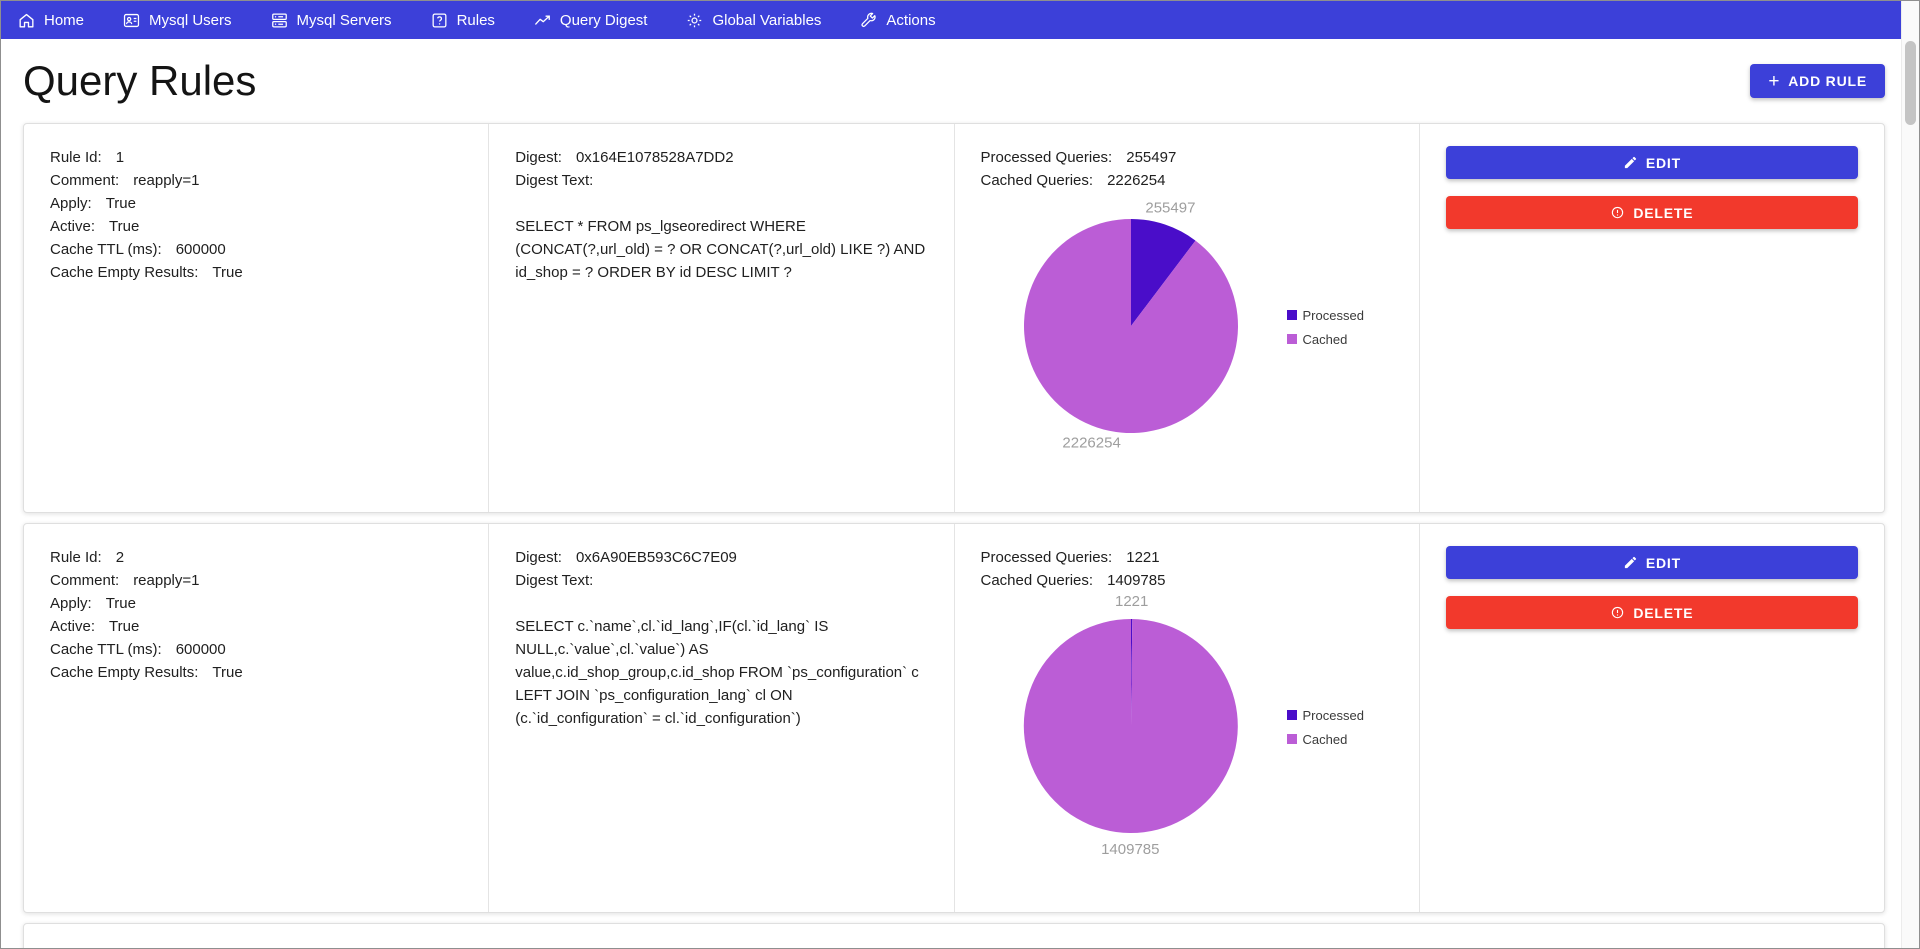 This screenshot has height=949, width=1920. I want to click on chart-icon, so click(542, 19).